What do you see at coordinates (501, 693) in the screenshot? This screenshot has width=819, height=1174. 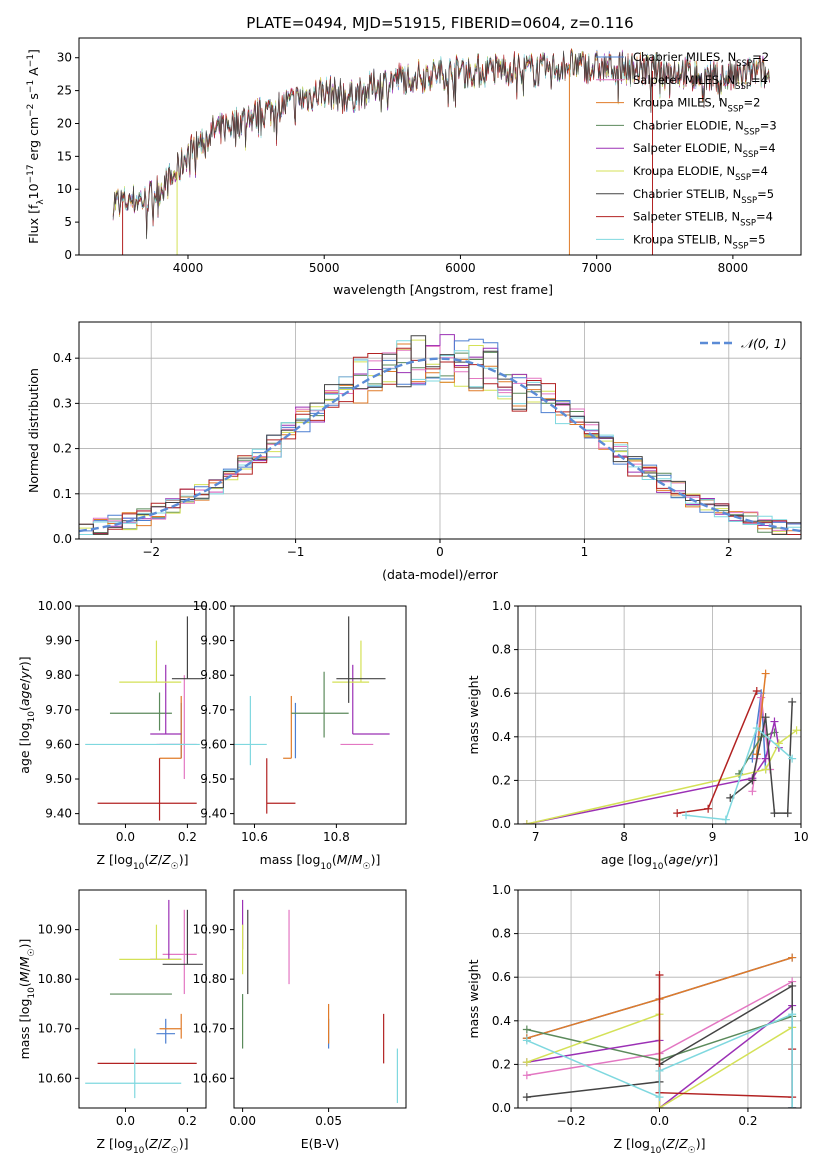 I see `y-tick-label: 0.6` at bounding box center [501, 693].